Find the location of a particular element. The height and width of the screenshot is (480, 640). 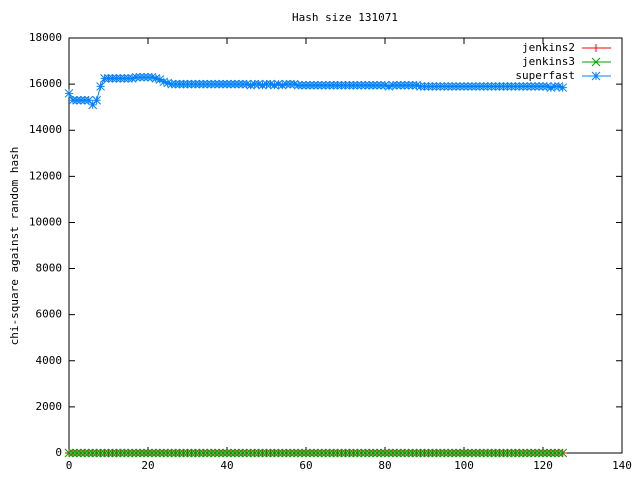

x-tick-label: 80 is located at coordinates (384, 465).